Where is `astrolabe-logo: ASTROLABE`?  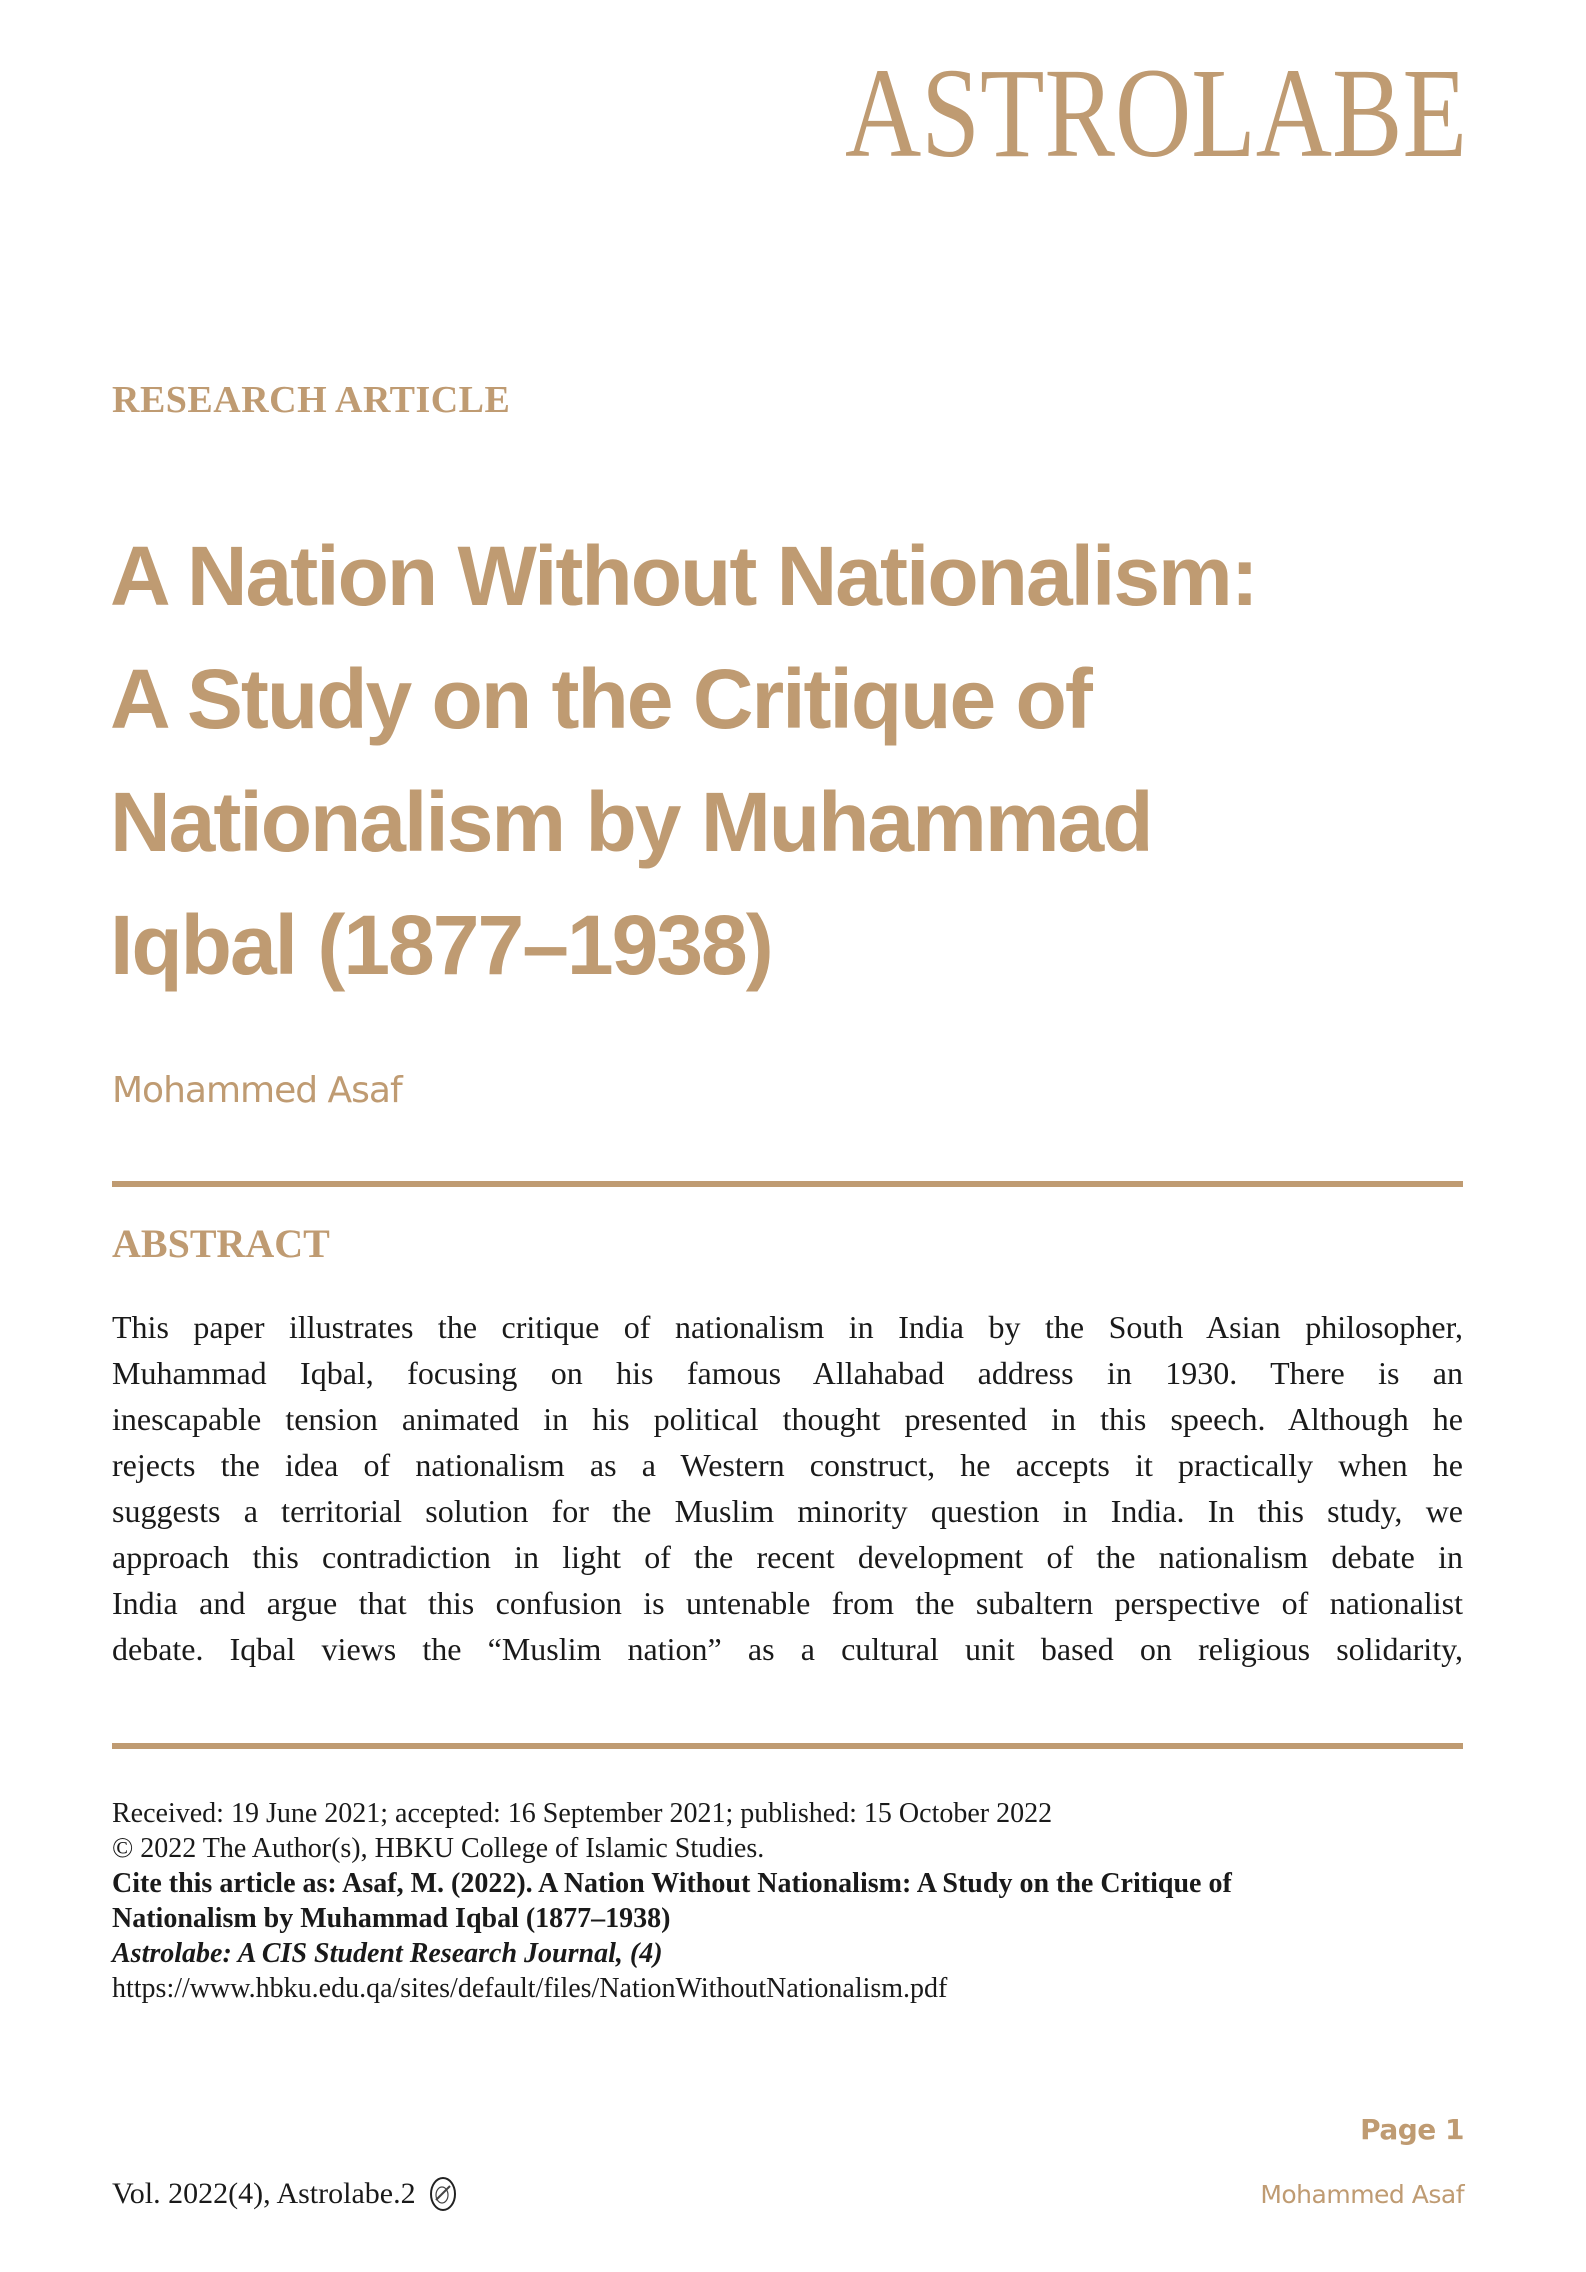 astrolabe-logo: ASTROLABE is located at coordinates (1156, 108).